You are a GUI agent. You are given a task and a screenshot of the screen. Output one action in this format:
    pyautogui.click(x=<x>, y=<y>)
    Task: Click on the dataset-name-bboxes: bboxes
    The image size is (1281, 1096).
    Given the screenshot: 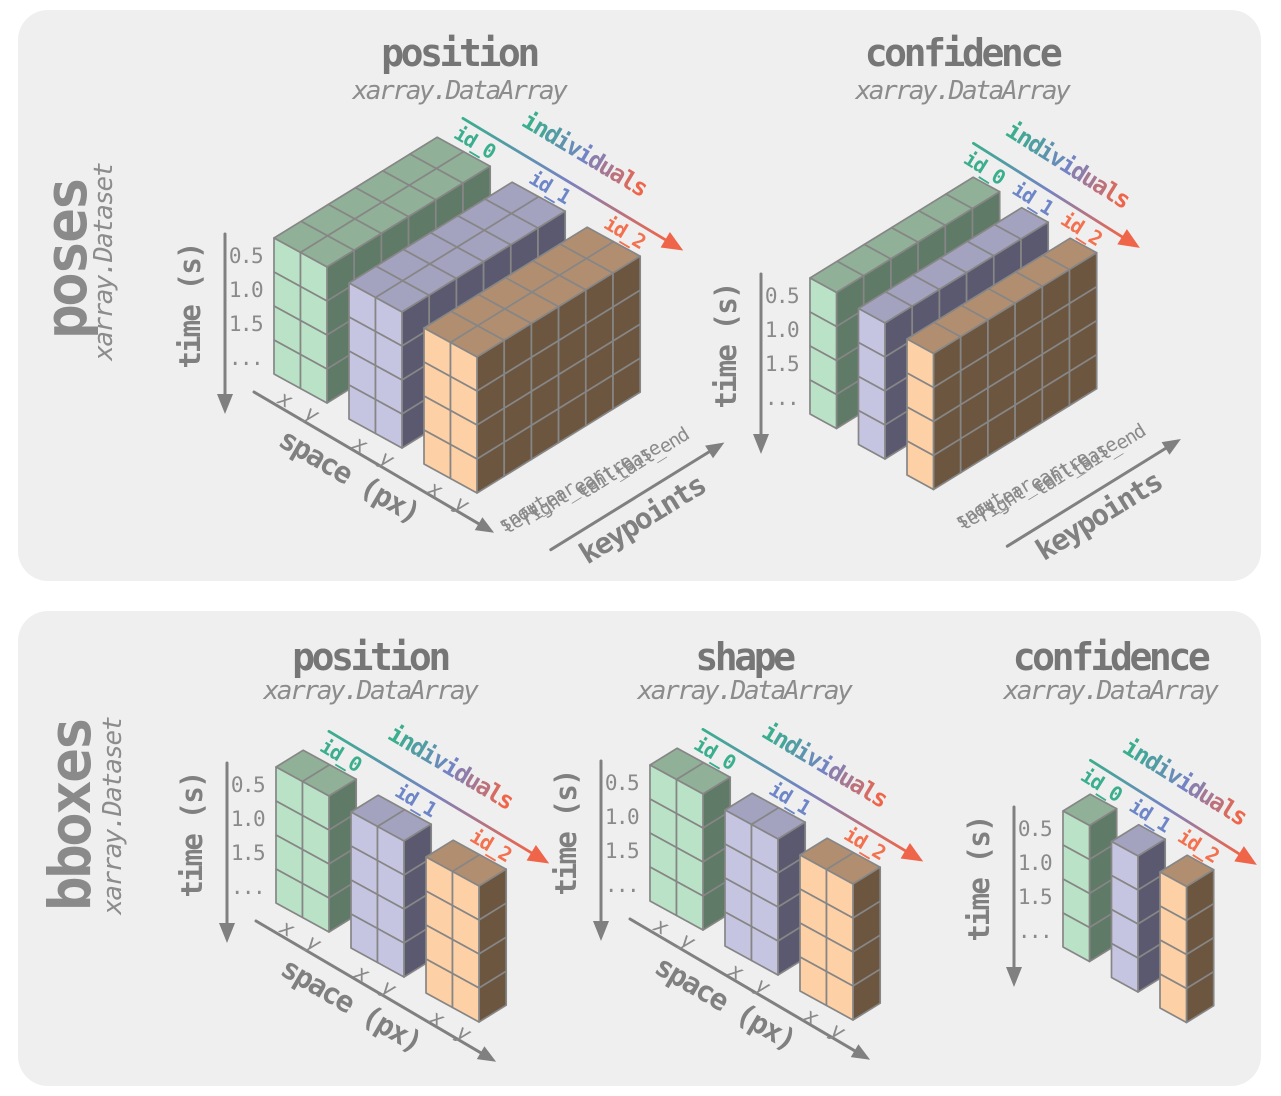 What is the action you would take?
    pyautogui.click(x=70, y=815)
    